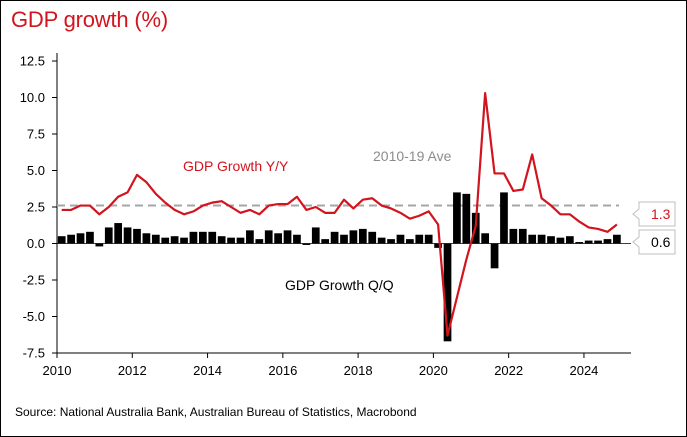 This screenshot has height=437, width=687. Describe the element at coordinates (508, 370) in the screenshot. I see `x-tick-label: 2022` at that location.